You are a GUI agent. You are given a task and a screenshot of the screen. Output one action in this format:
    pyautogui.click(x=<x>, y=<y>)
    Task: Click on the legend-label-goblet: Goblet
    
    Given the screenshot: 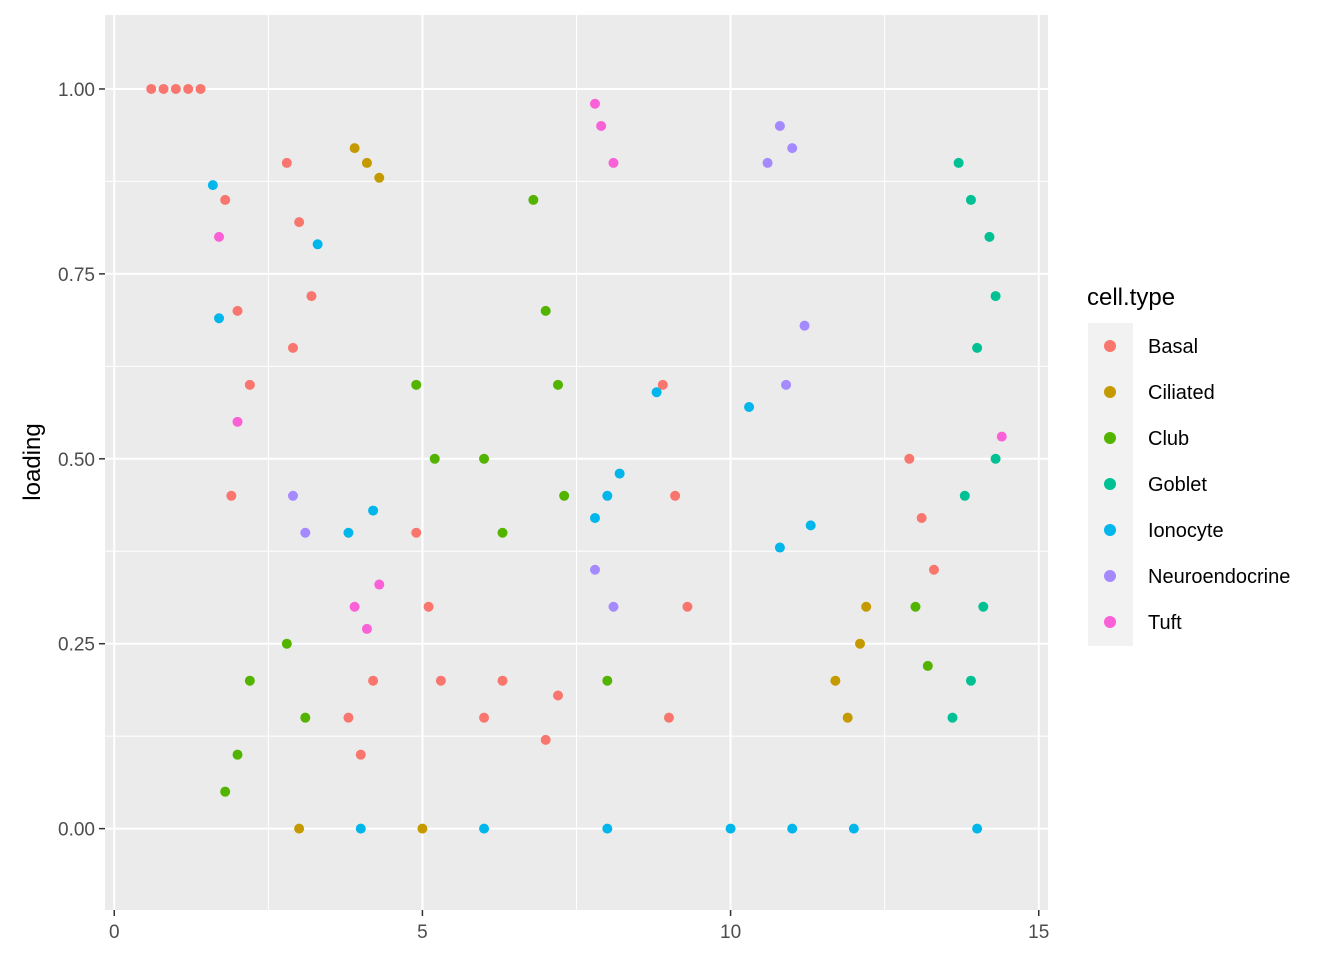 What is the action you would take?
    pyautogui.click(x=1177, y=485)
    